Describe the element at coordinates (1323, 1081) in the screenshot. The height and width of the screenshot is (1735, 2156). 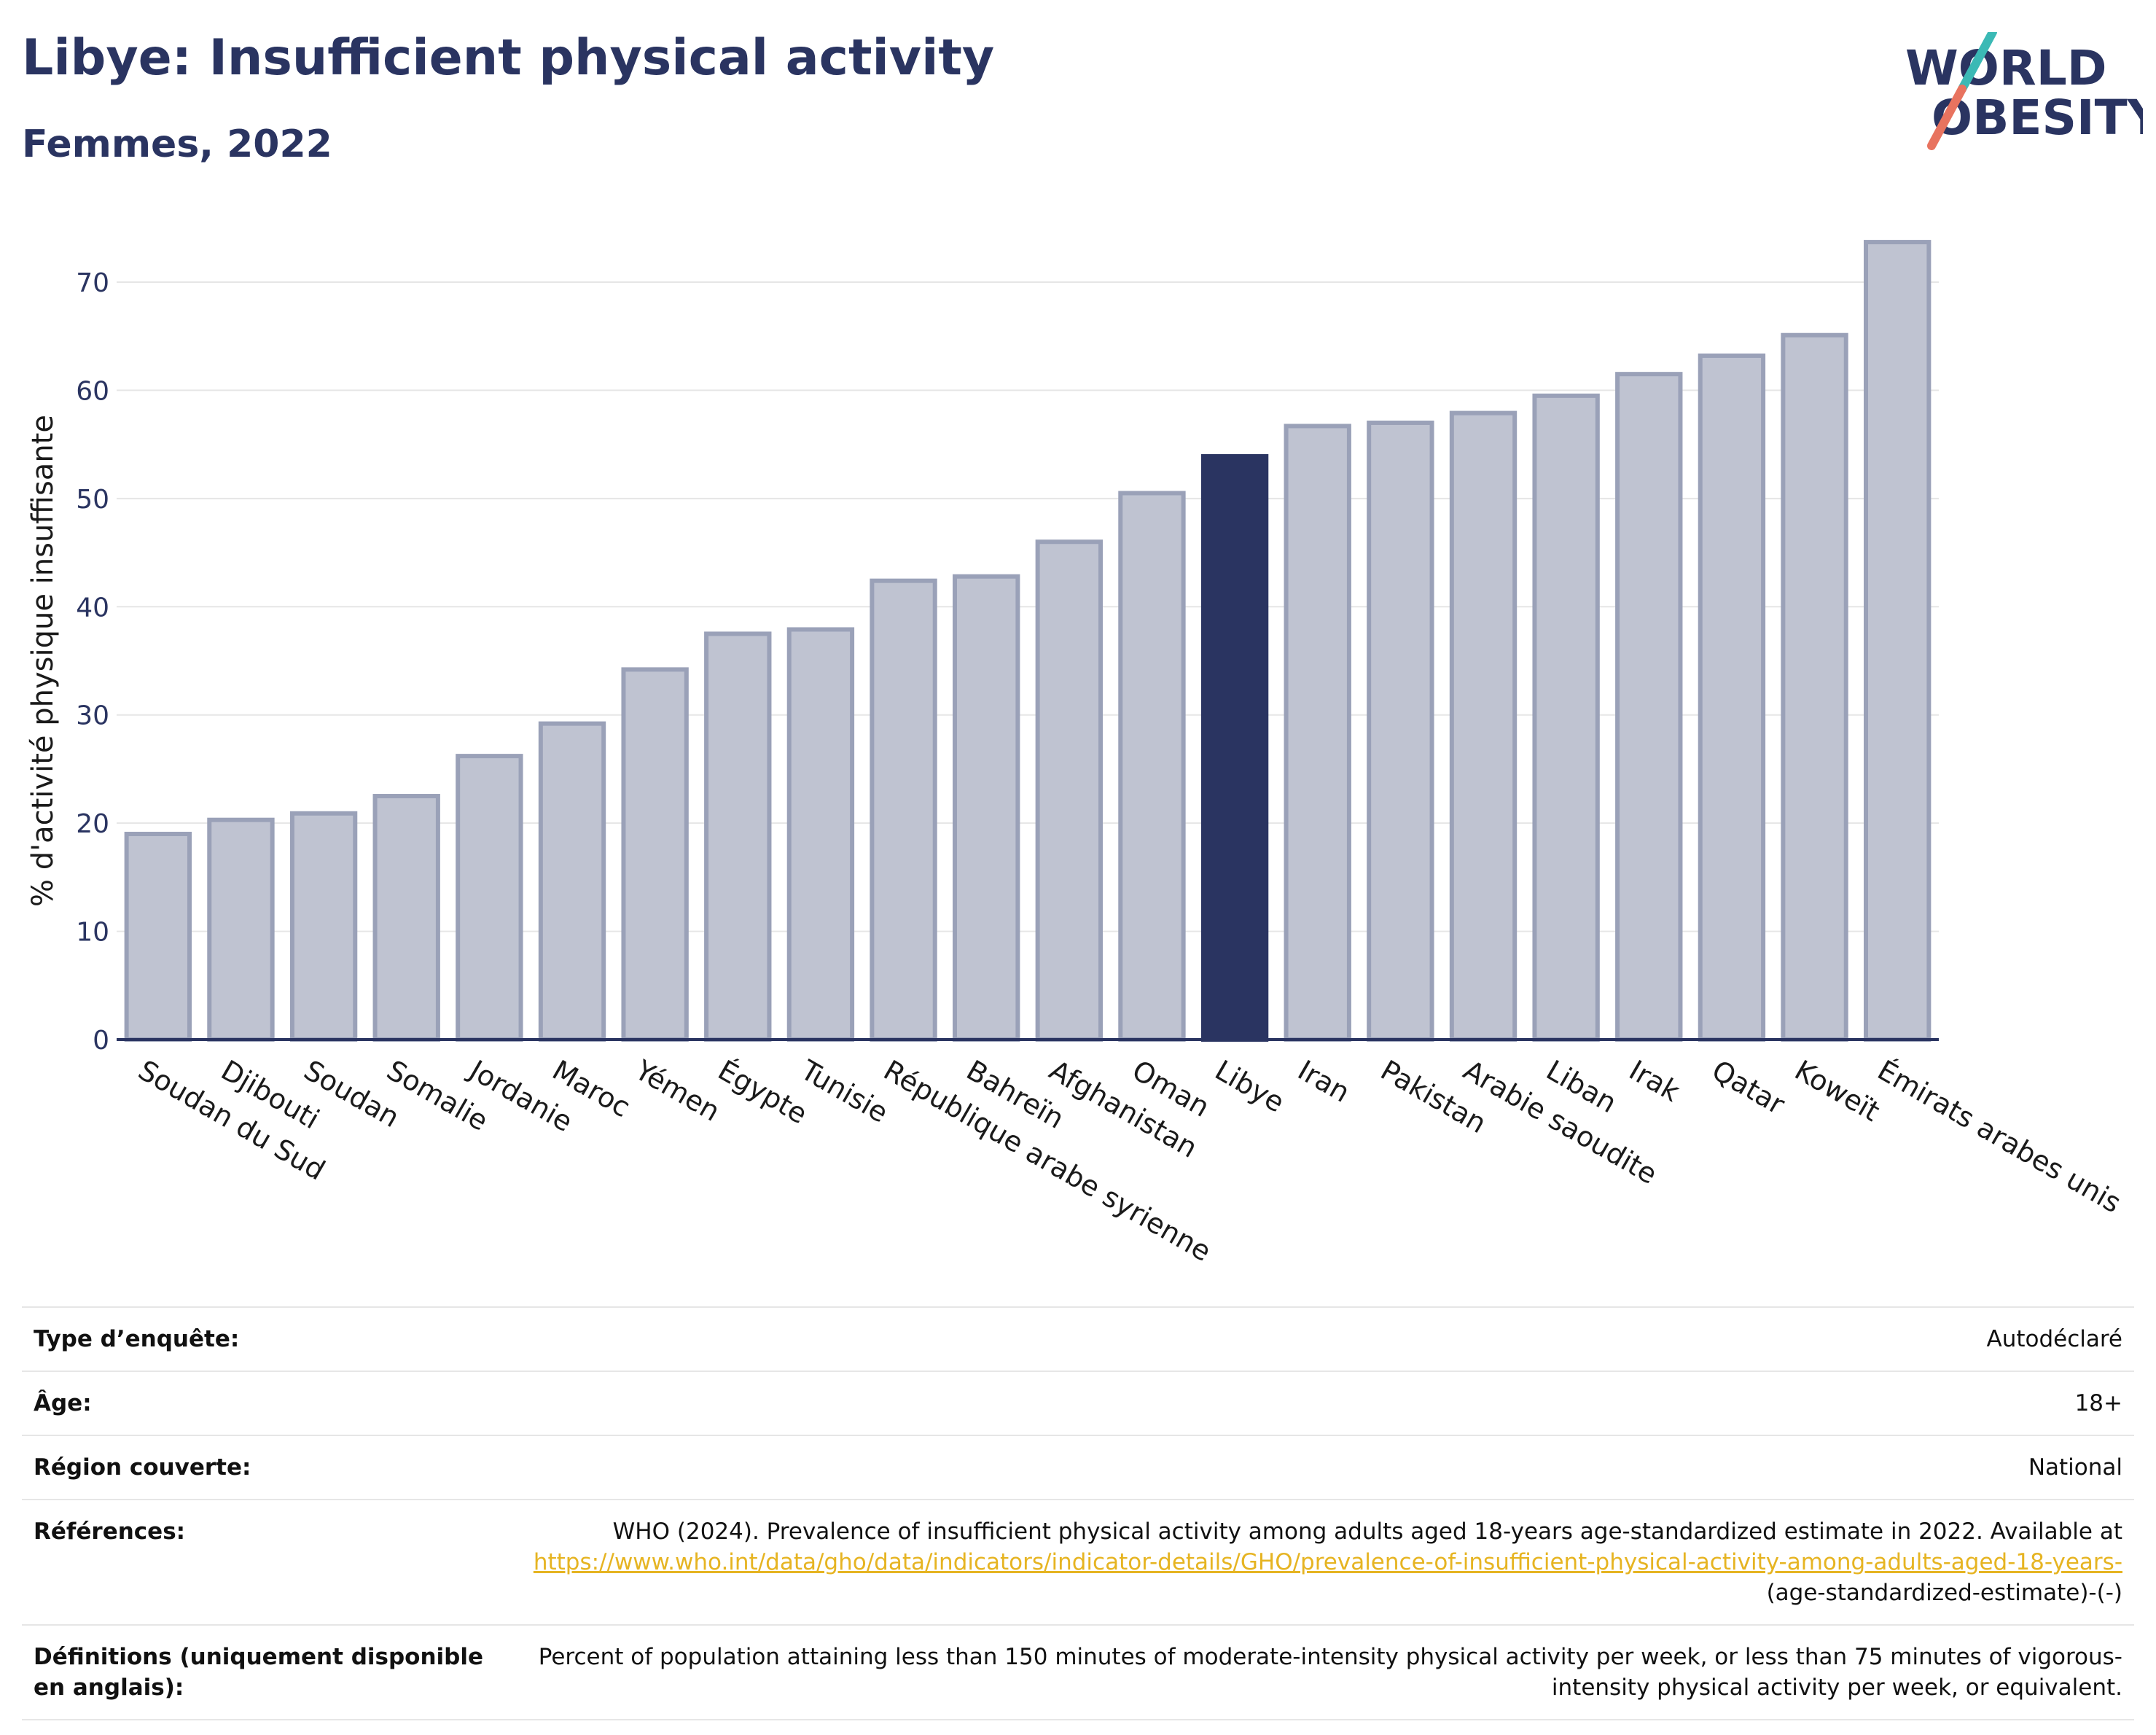
I see `x-tick-label: Iran` at that location.